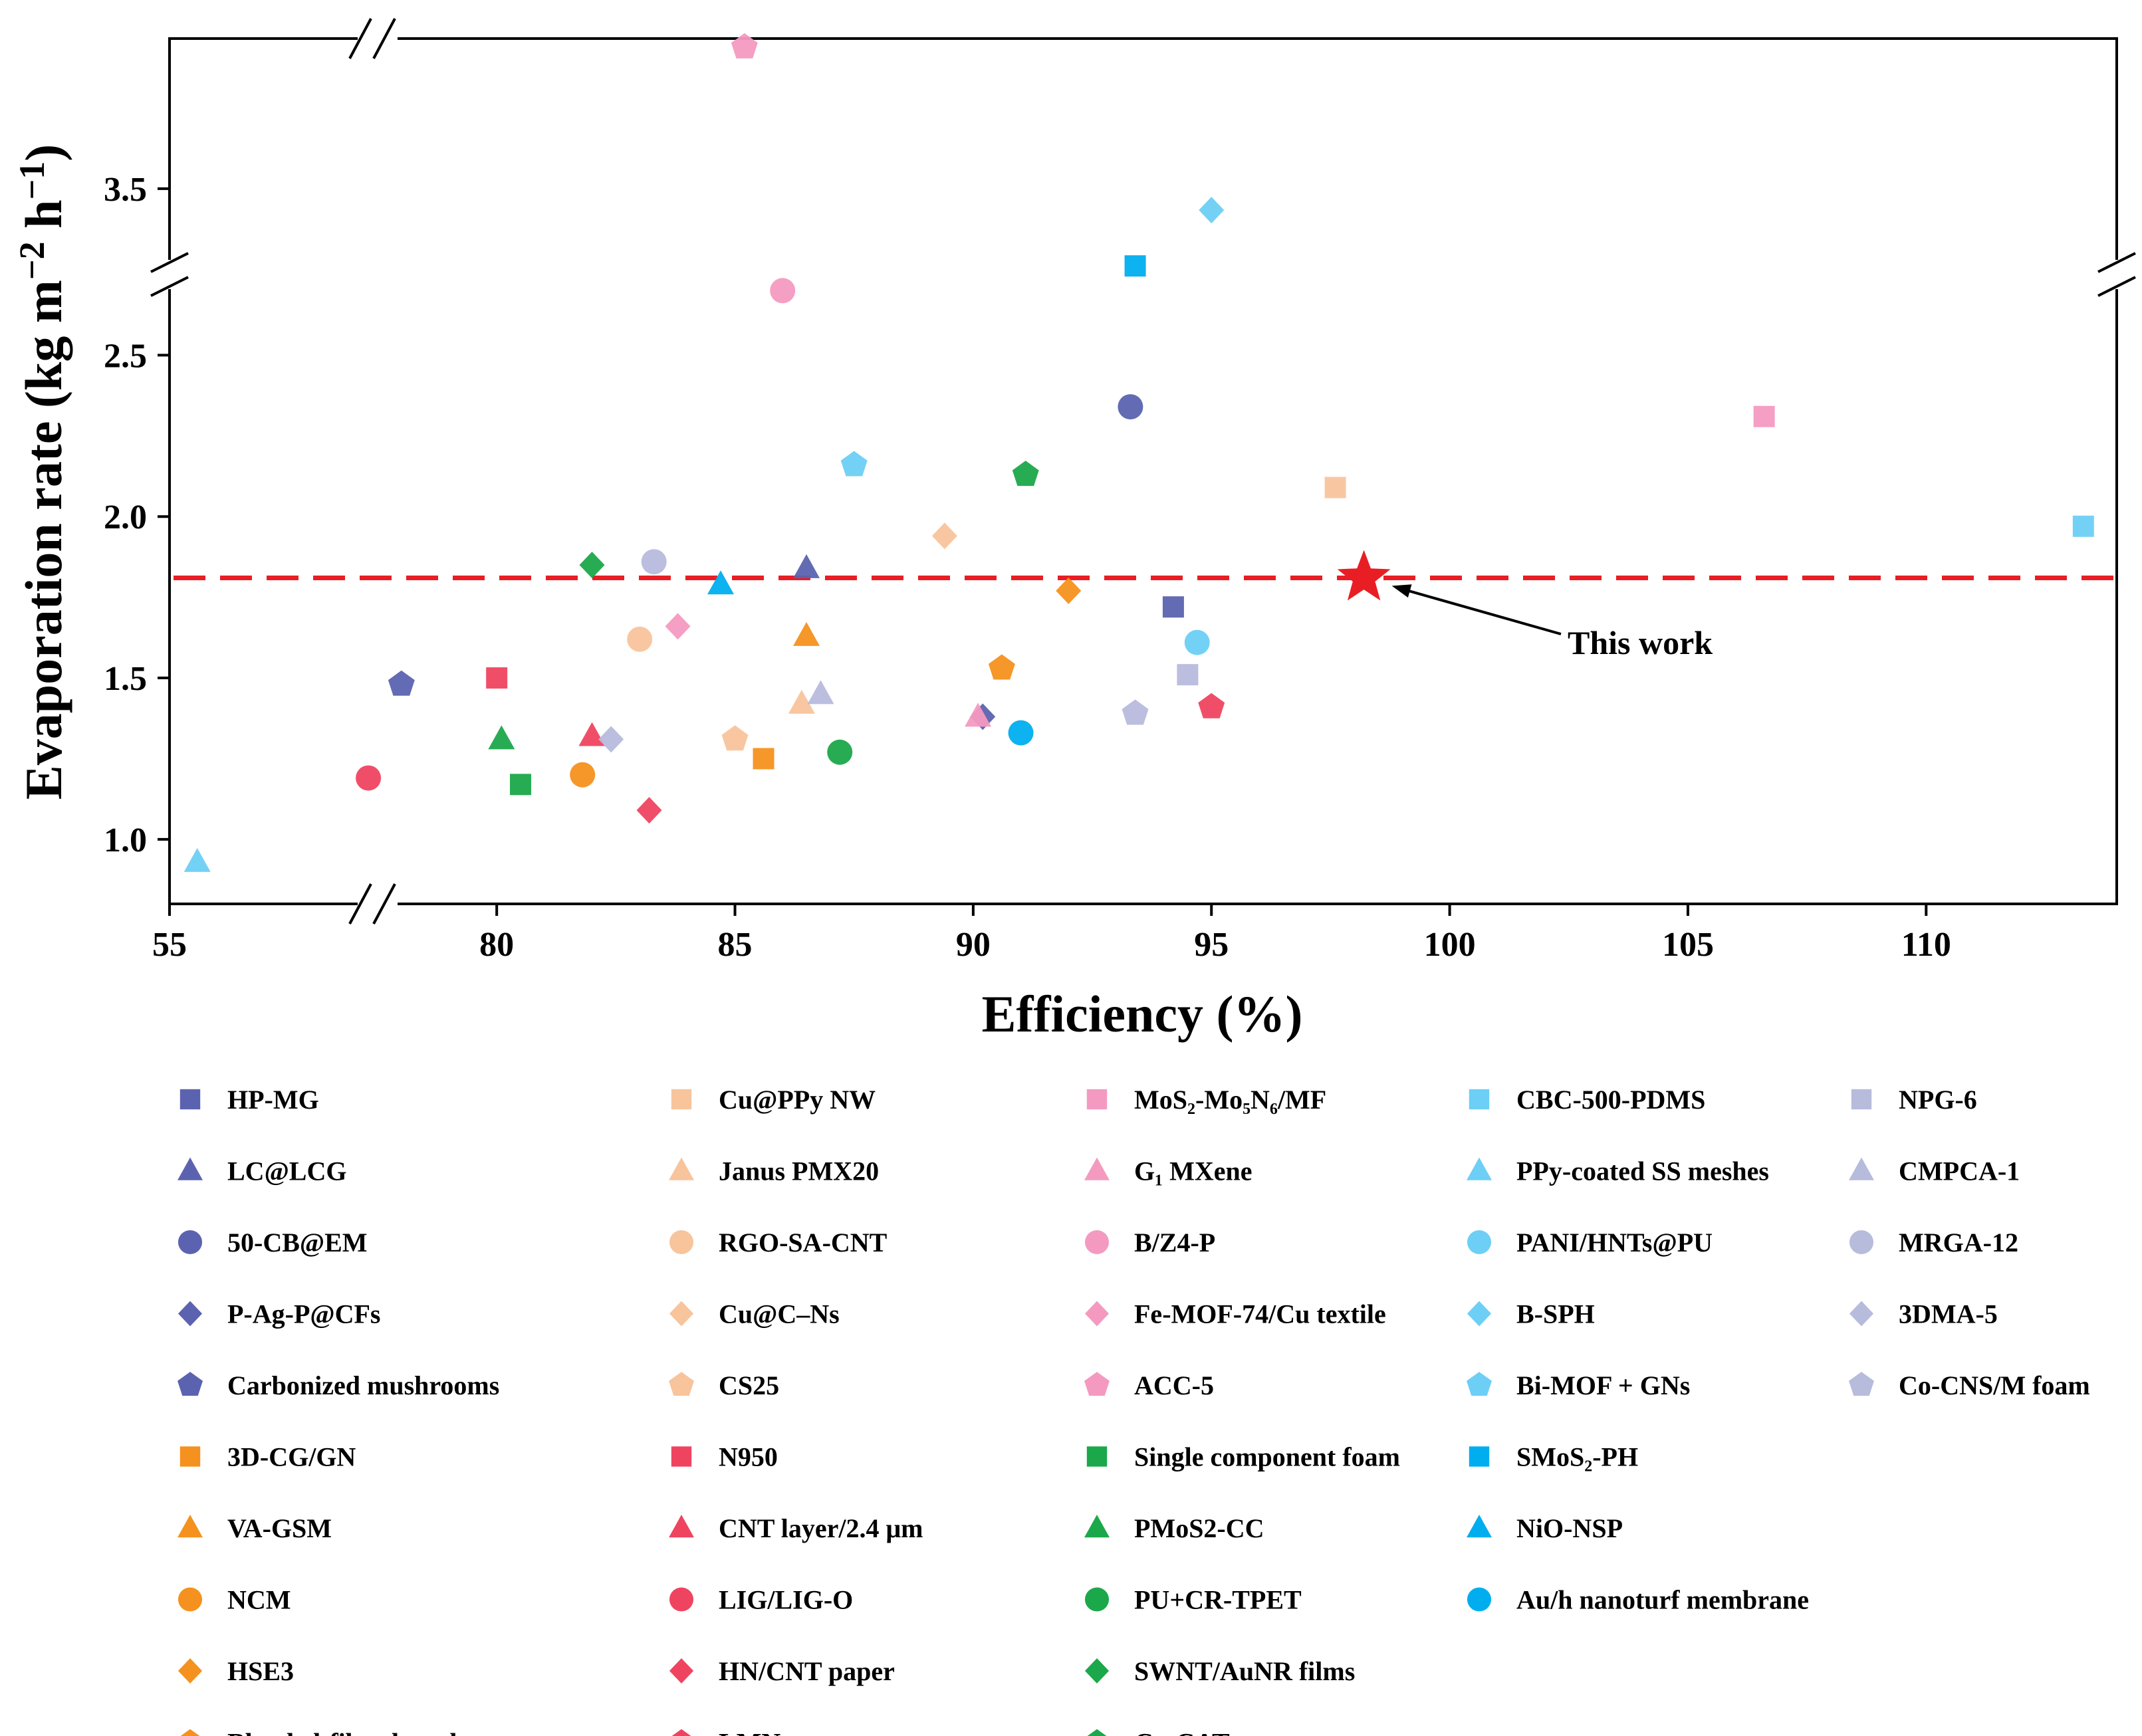 The image size is (2142, 1736). I want to click on x-tick-label: 55, so click(169, 945).